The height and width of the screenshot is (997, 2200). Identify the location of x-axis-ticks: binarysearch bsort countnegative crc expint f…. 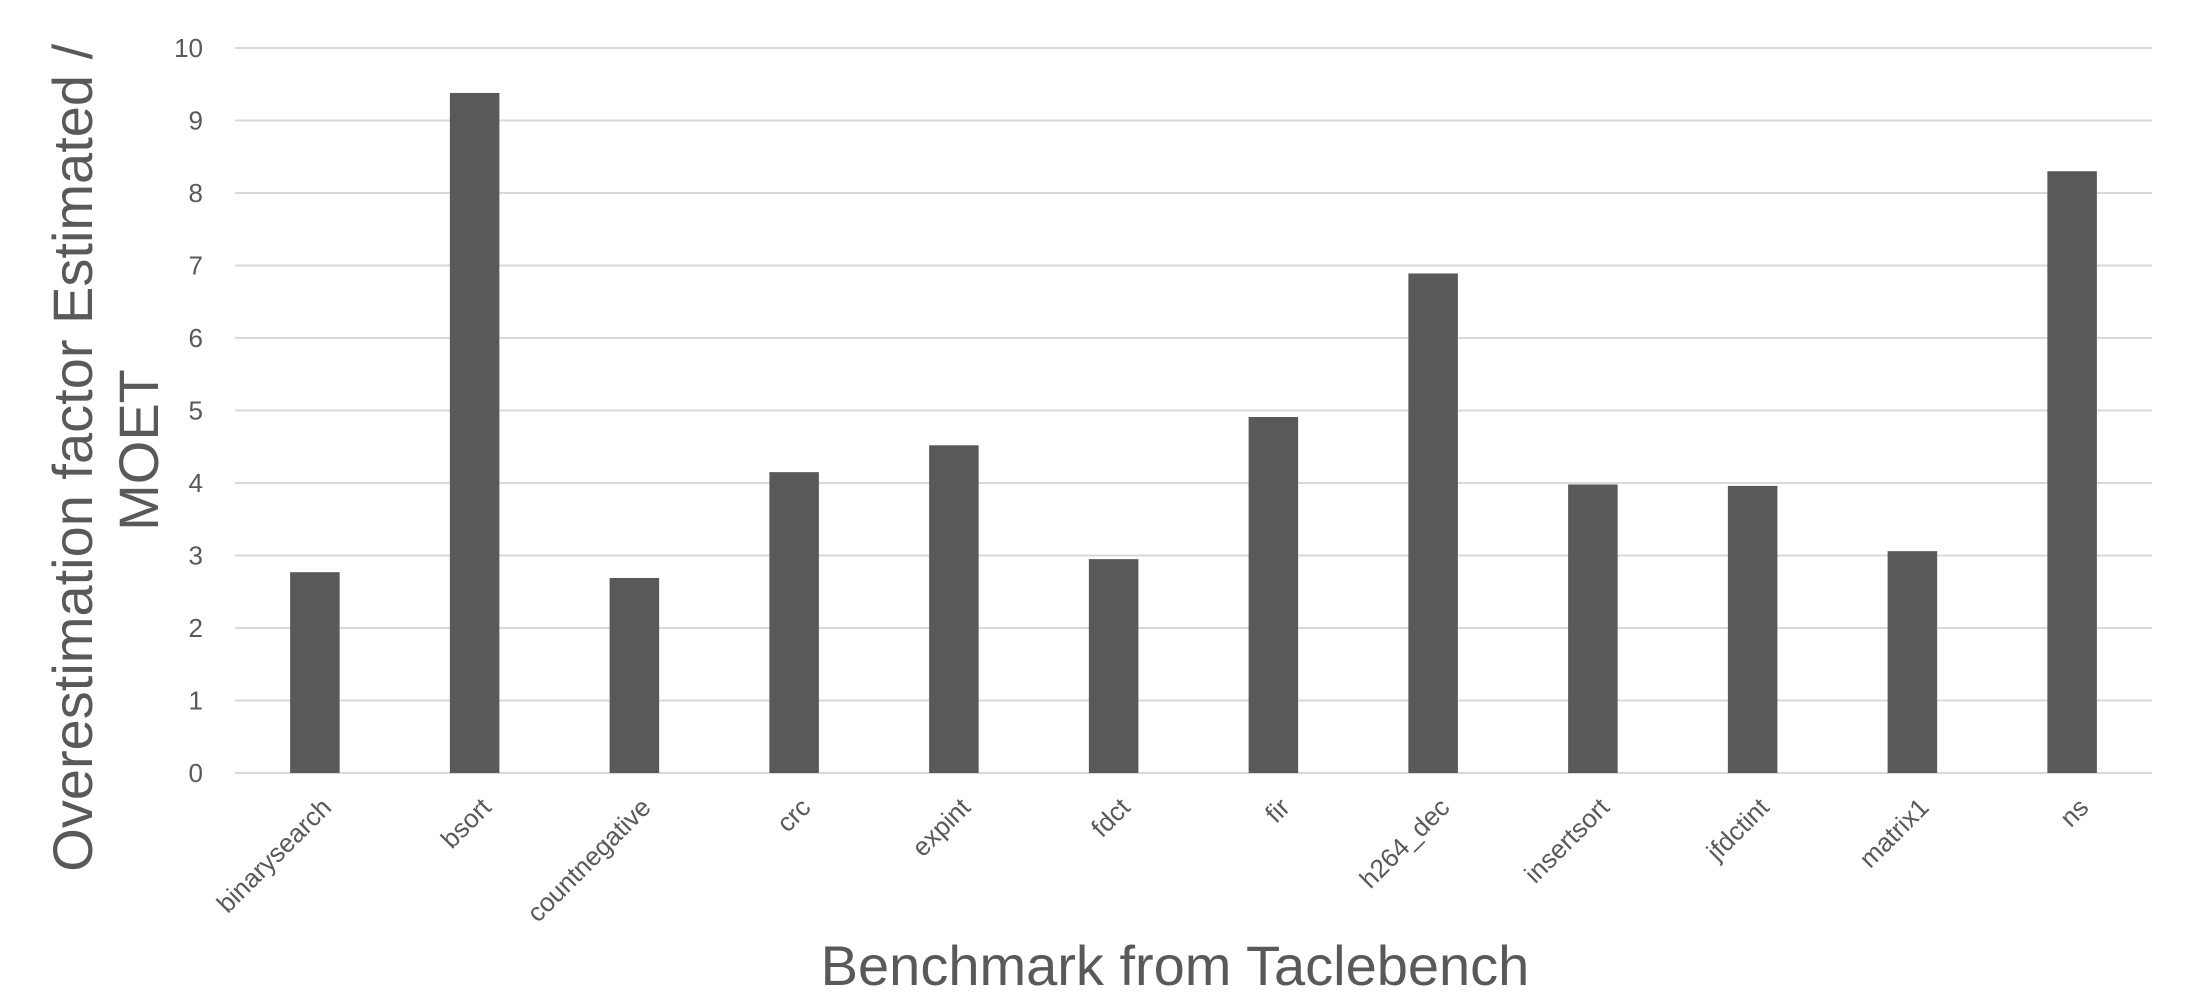
(1153, 859).